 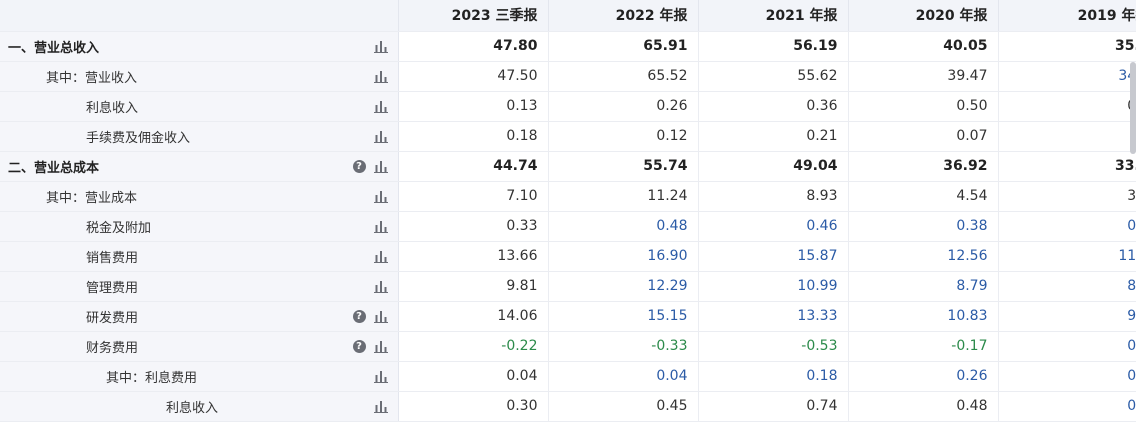 I want to click on value-cell: 11.0, so click(x=1067, y=256).